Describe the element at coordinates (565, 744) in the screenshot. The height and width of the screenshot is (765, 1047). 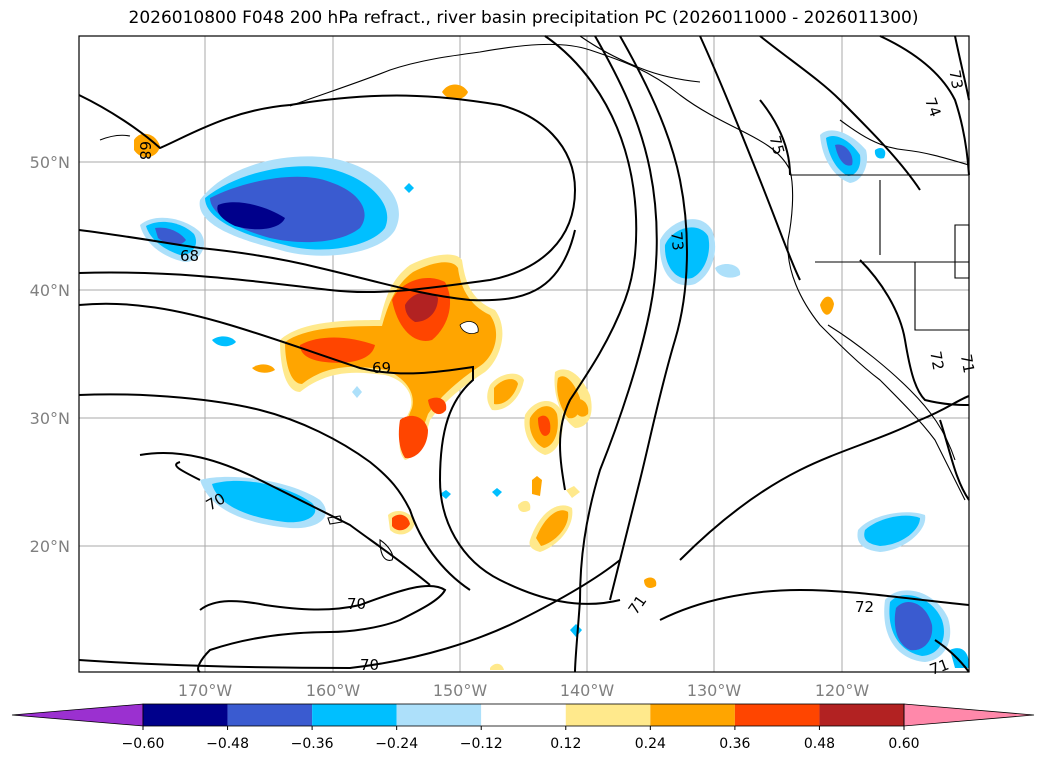
I see `colorbar-tick-label: 0.12` at that location.